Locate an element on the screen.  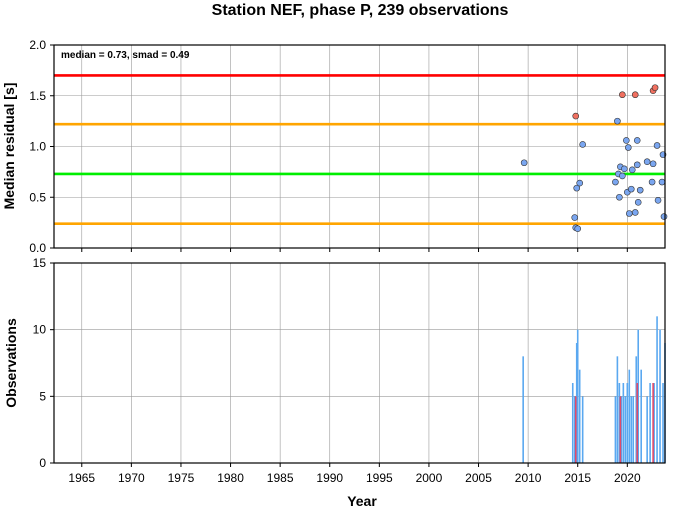
residual-y-tick-label: 1.0 is located at coordinates (37, 147).